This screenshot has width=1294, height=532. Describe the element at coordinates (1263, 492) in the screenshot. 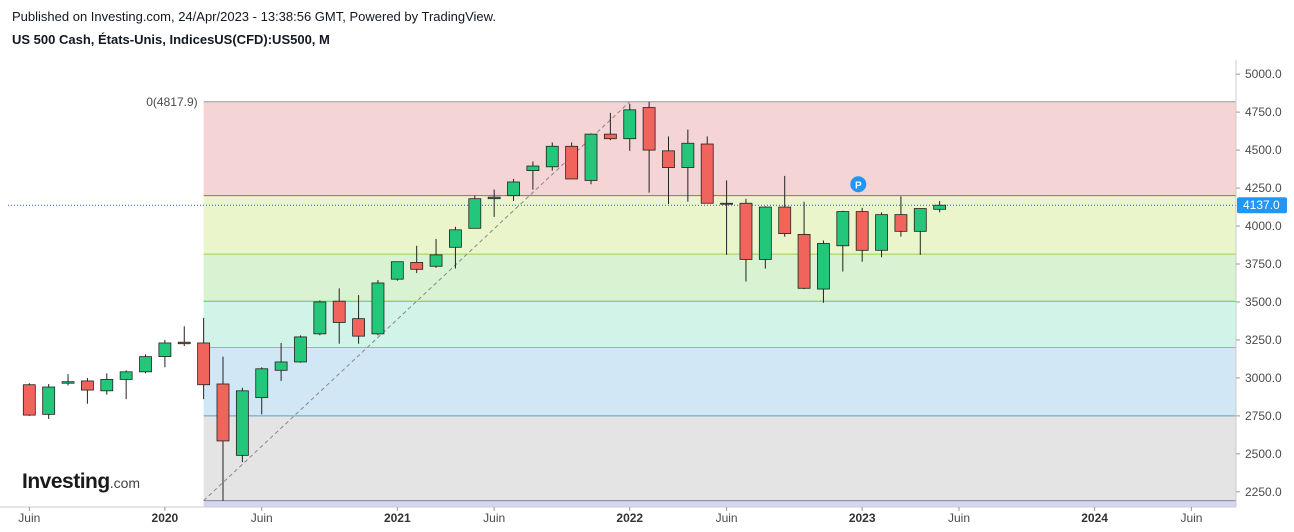

I see `y-tick-label: 2250.0` at that location.